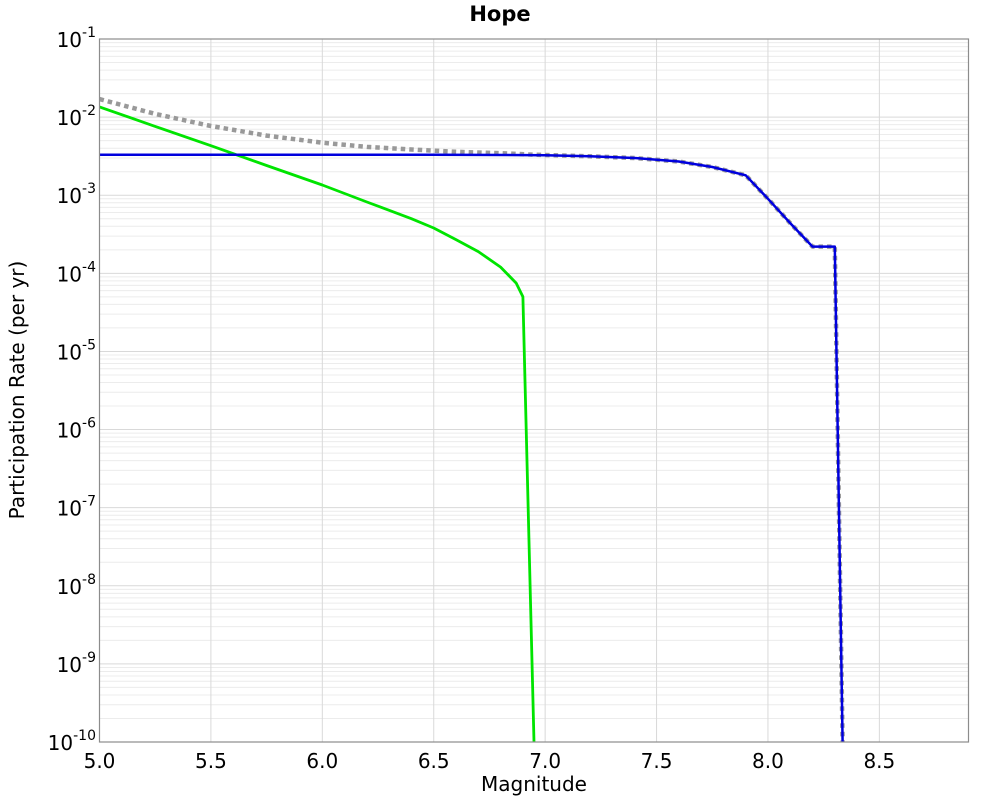  I want to click on y-tick-label: 10⁻², so click(76, 116).